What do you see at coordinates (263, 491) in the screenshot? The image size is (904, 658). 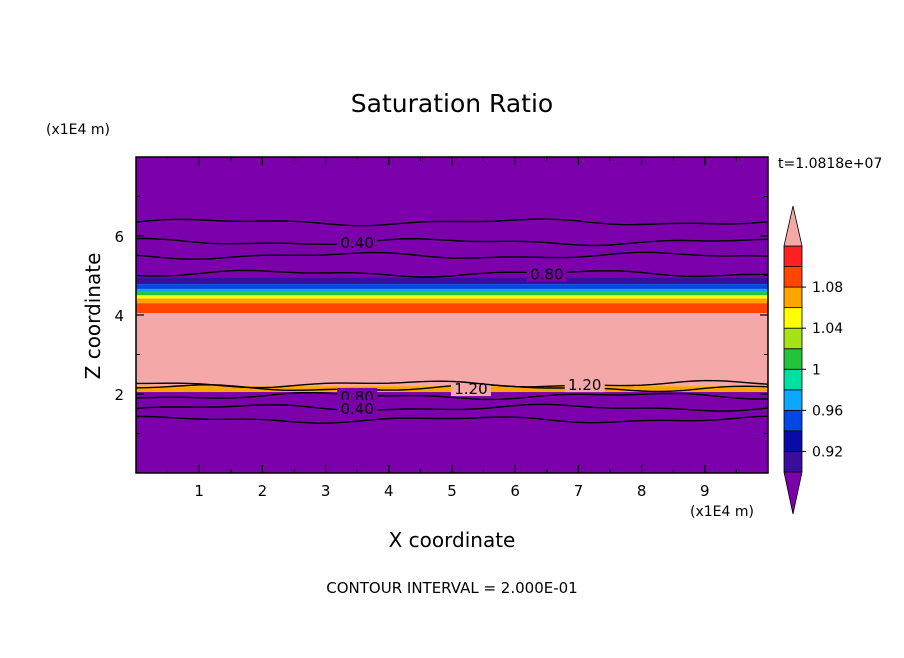 I see `x-tick-label-2: 2` at bounding box center [263, 491].